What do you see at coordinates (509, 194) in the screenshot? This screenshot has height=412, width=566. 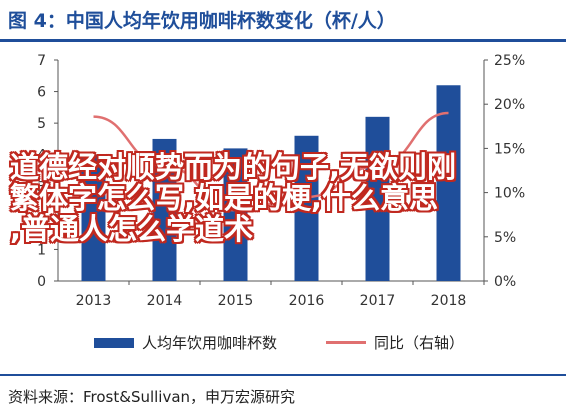 I see `right-tick-label: 10%` at bounding box center [509, 194].